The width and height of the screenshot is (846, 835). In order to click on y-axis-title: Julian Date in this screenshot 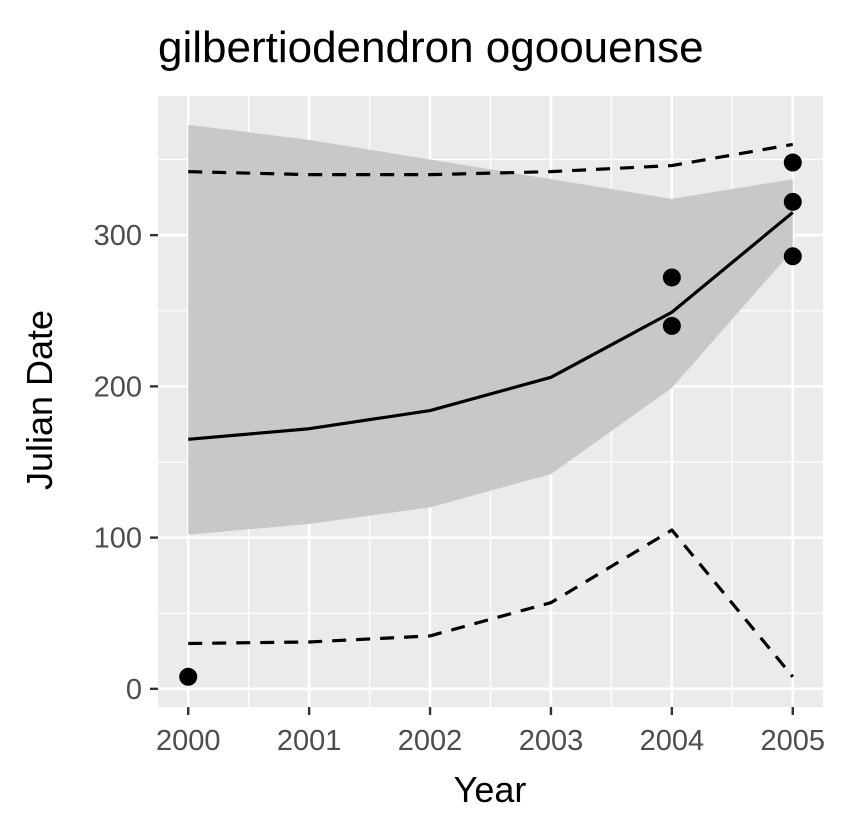, I will do `click(39, 400)`.